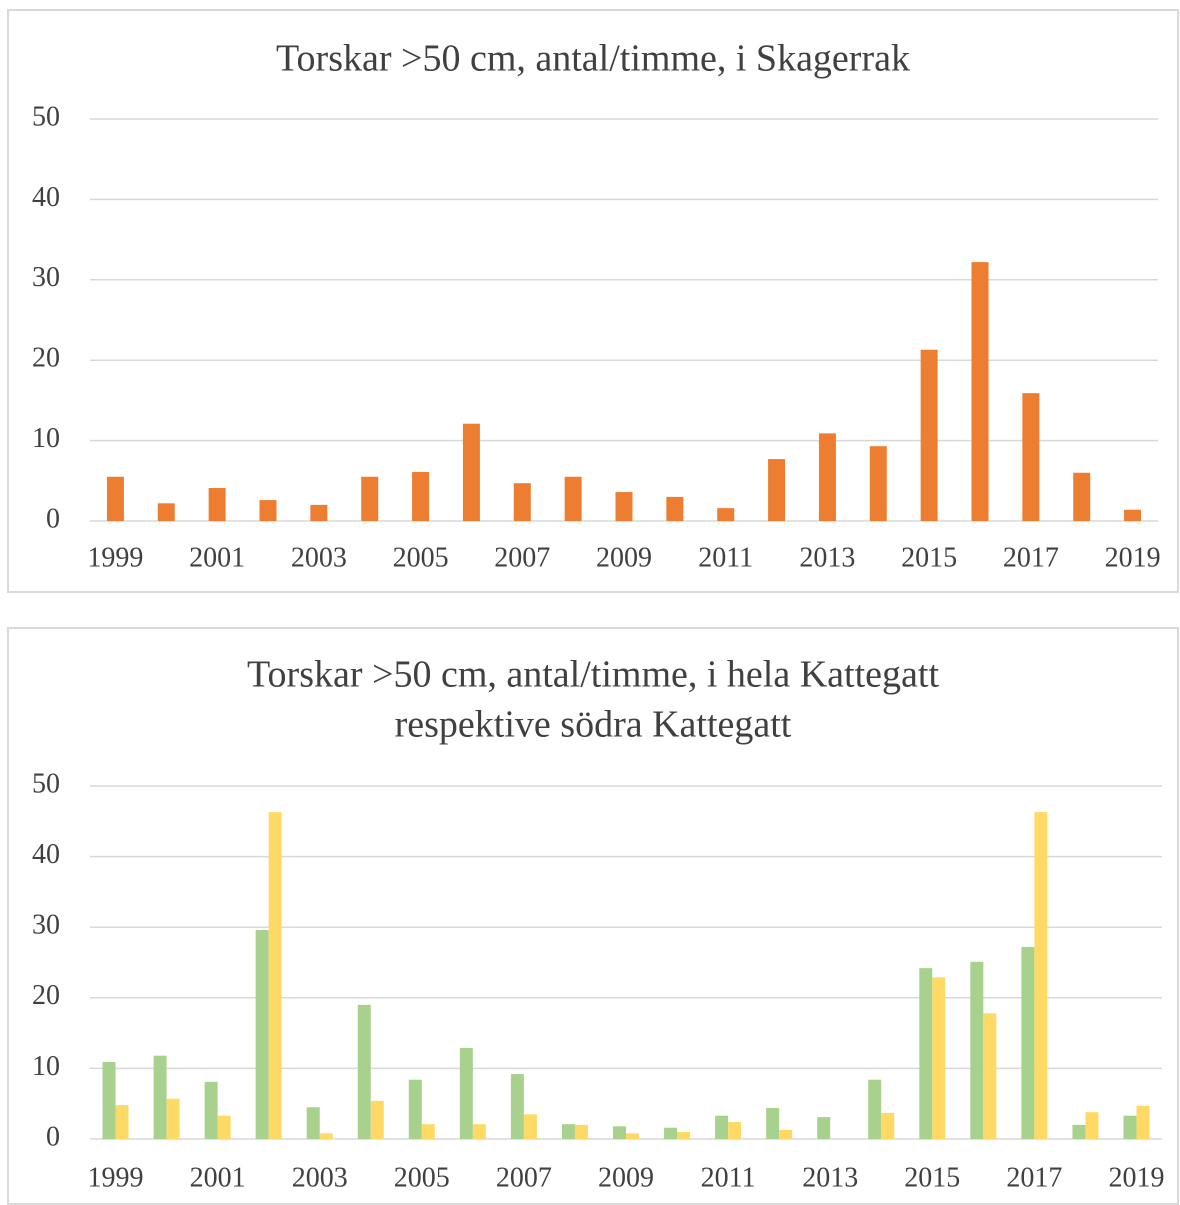 The image size is (1180, 1205). Describe the element at coordinates (593, 59) in the screenshot. I see `chart-title: Torskar >50 cm, antal/timme, i Skagerrak` at that location.